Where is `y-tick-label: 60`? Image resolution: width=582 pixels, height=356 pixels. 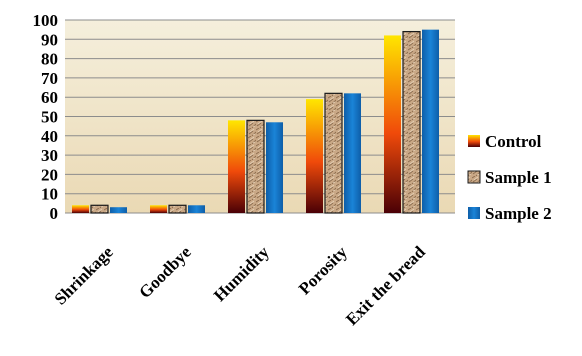 y-tick-label: 60 is located at coordinates (49, 97).